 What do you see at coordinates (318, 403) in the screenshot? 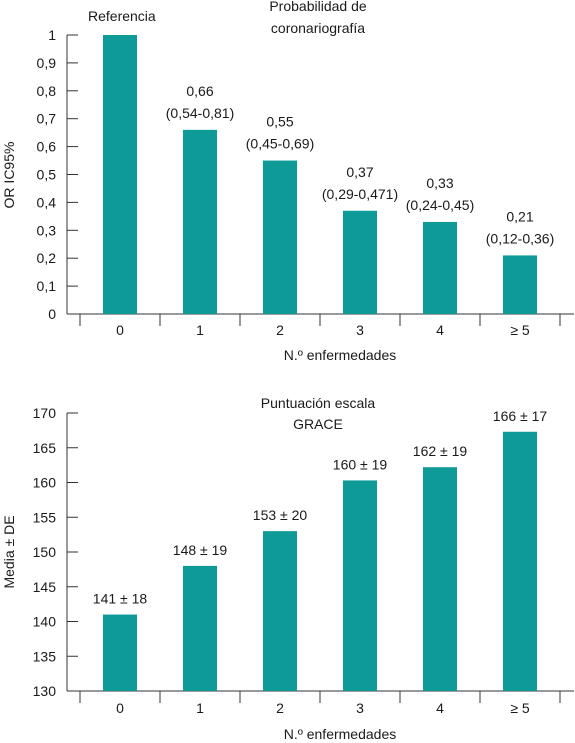
I see `chart2-title-line: Puntuación escala` at bounding box center [318, 403].